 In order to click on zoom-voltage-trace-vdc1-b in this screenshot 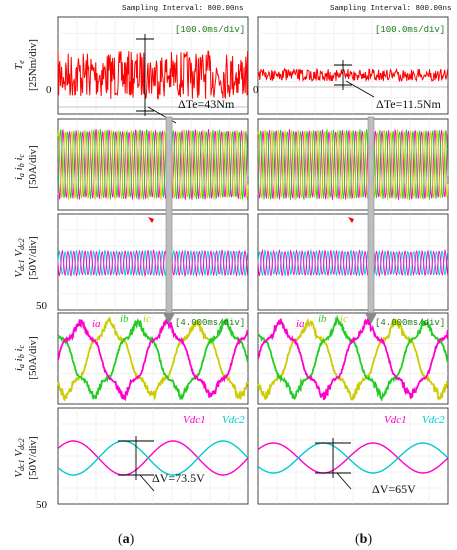, I will do `click(353, 458)`.